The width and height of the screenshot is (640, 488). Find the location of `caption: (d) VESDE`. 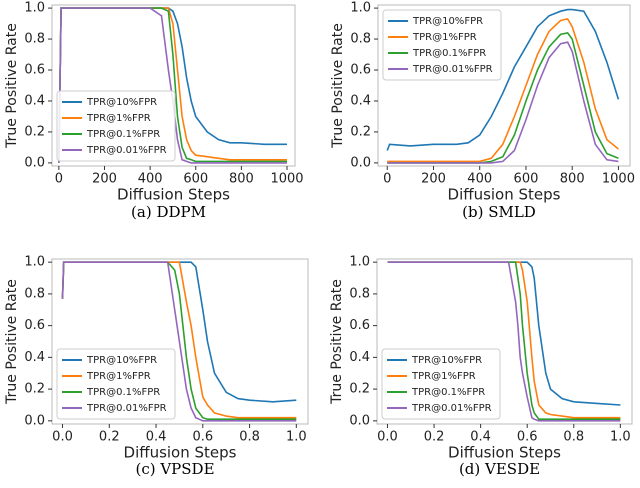

caption: (d) VESDE is located at coordinates (499, 469).